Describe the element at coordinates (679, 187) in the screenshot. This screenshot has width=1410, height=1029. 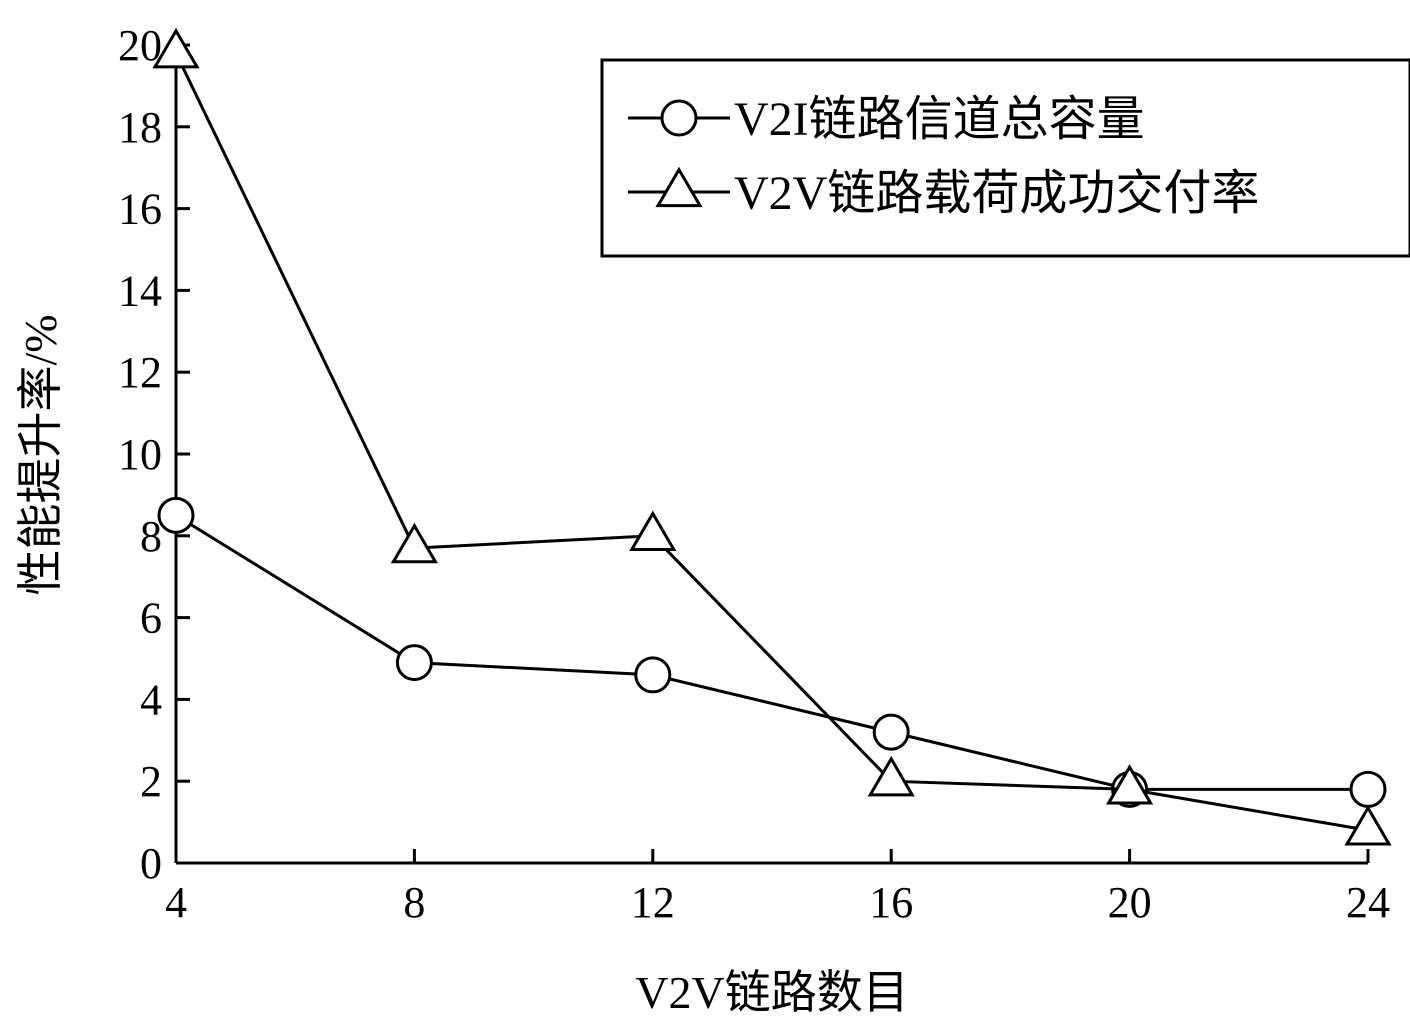
I see `legend-marker-triangle` at that location.